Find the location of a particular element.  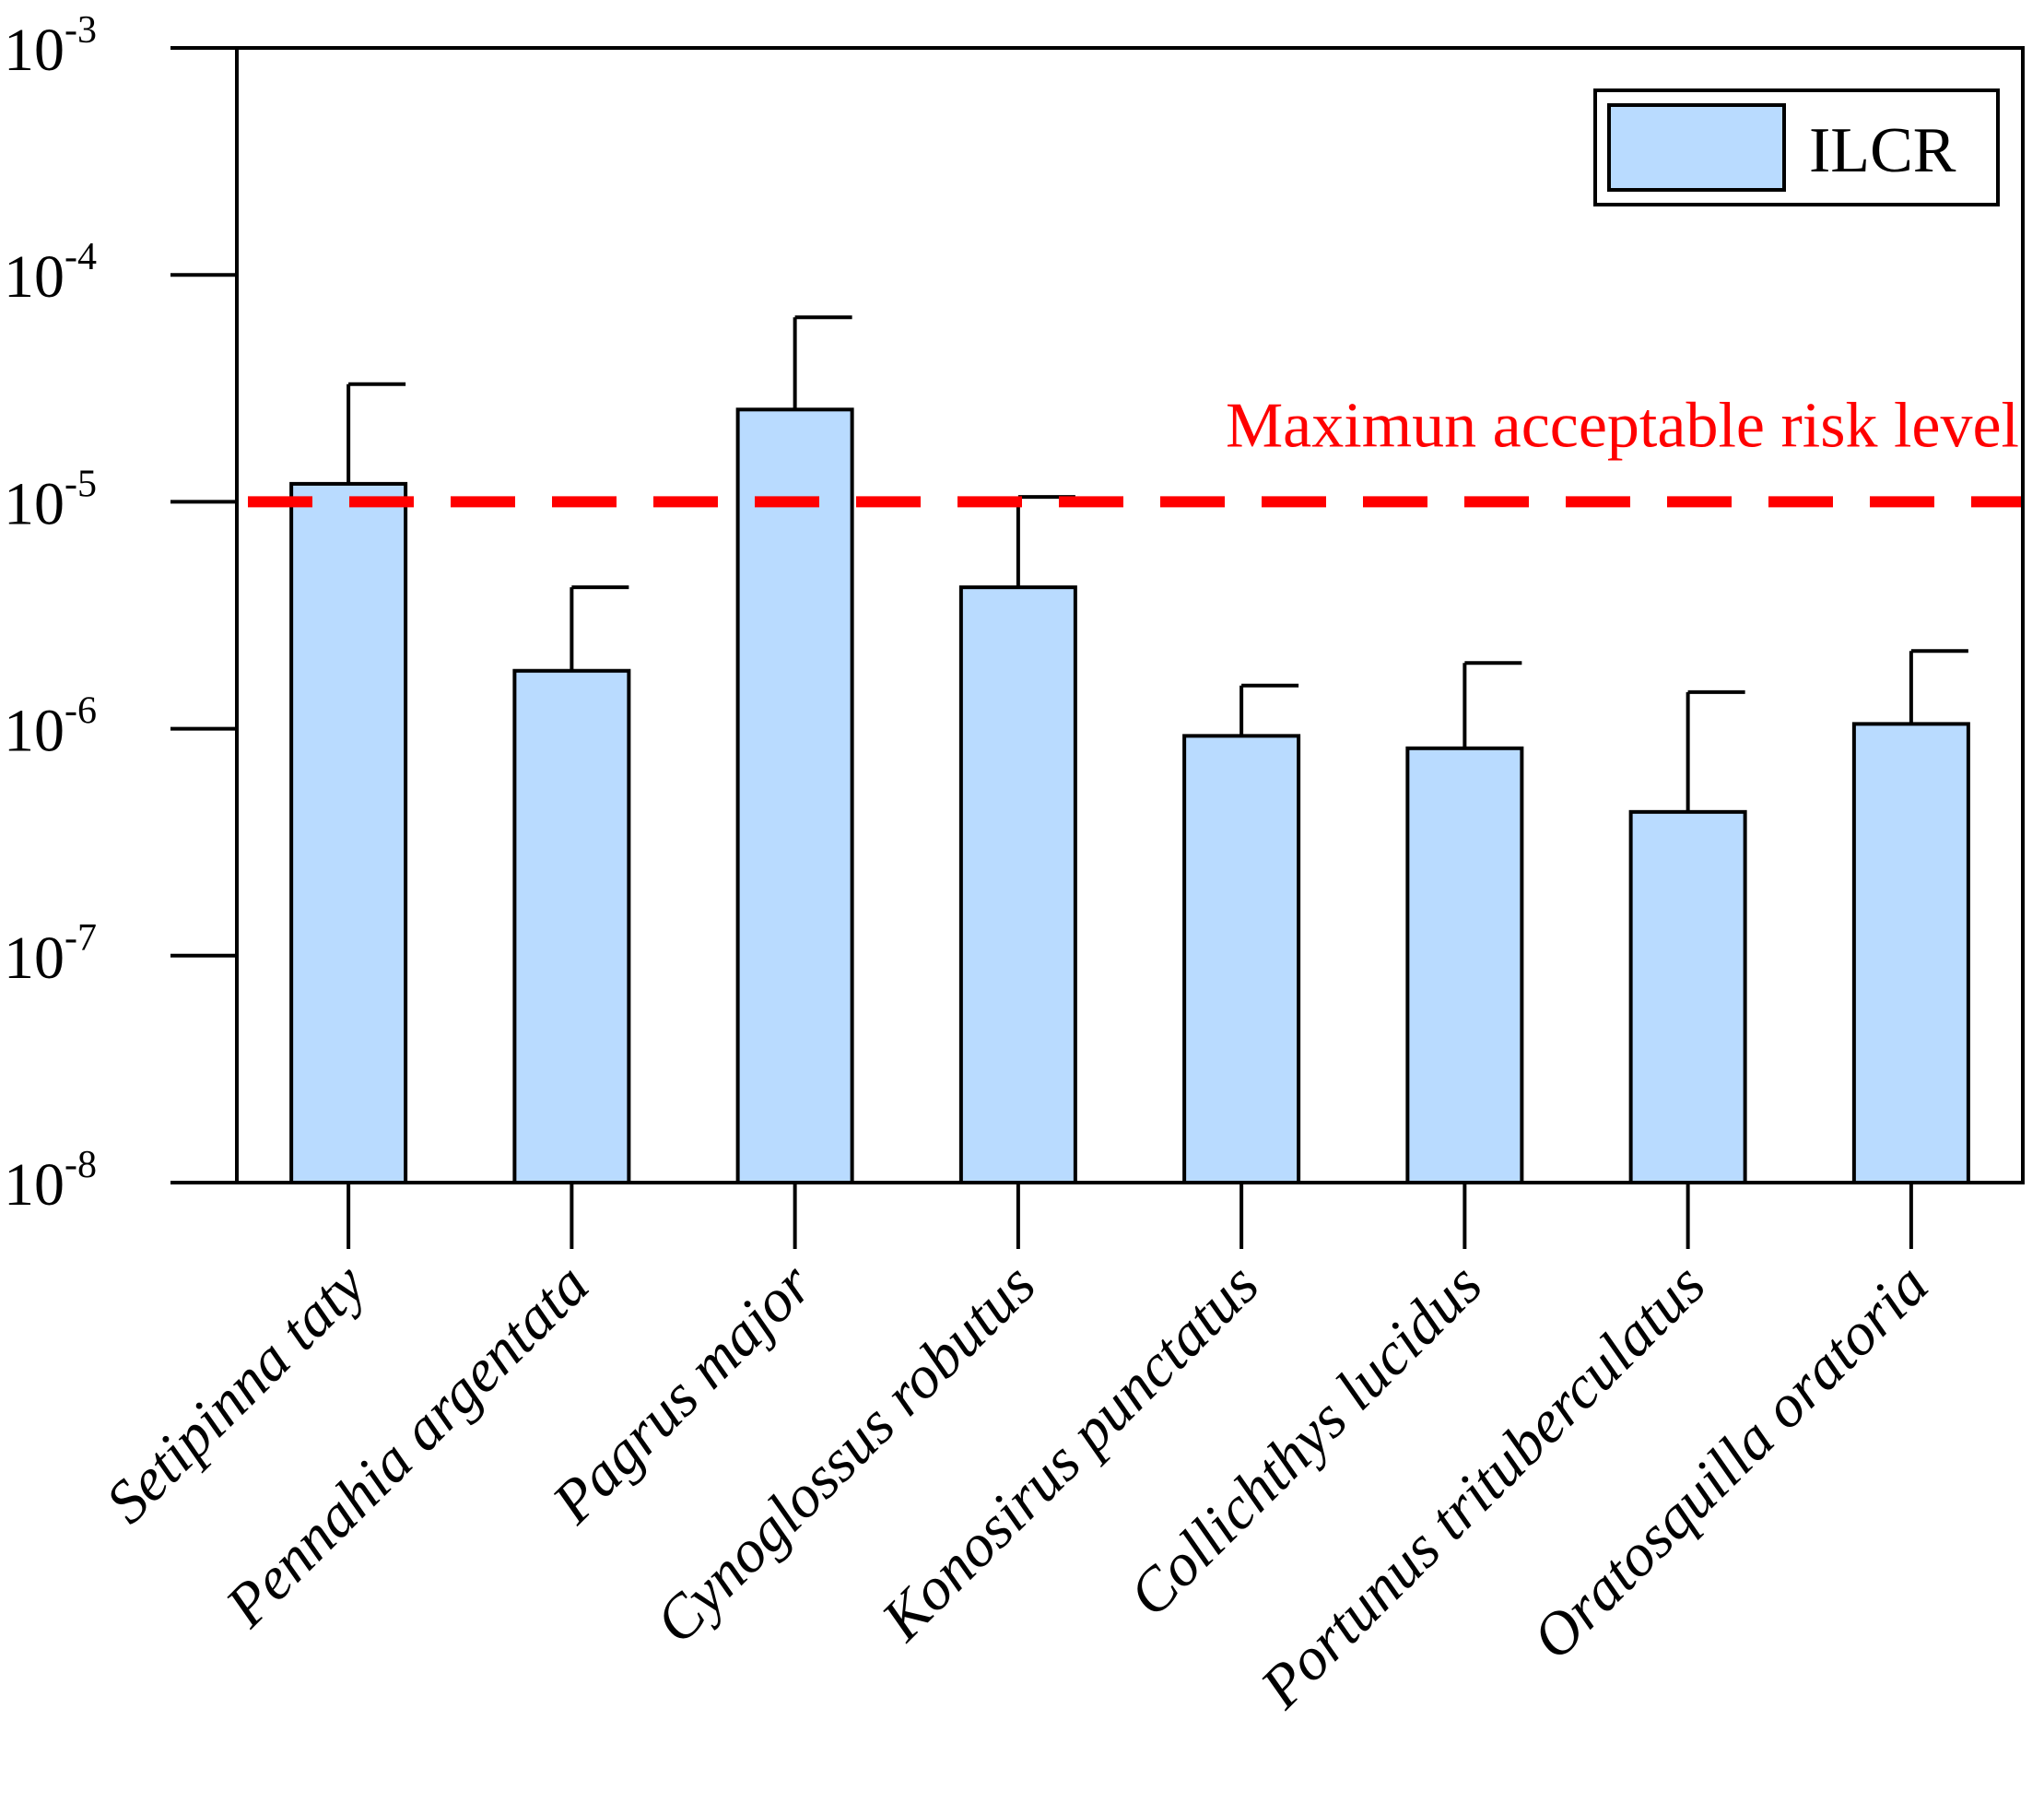

y-tick-label: 10⁻⁵ is located at coordinates (50, 500).